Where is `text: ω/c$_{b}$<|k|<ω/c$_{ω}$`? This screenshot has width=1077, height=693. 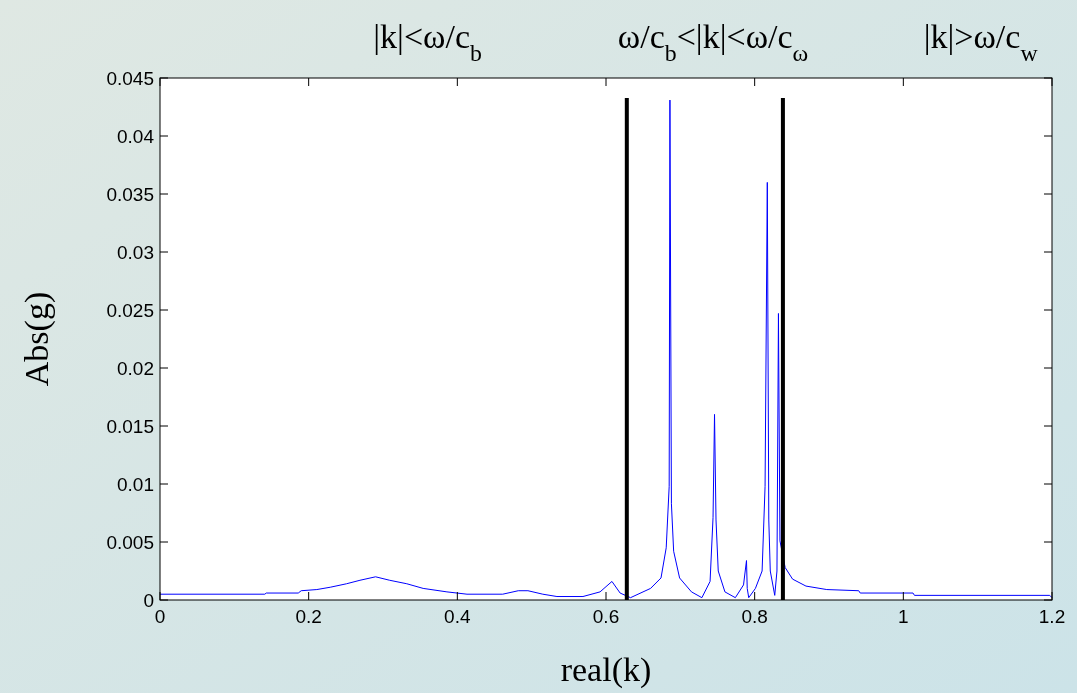
text: ω/c$_{b}$<|k|<ω/c$_{ω}$ is located at coordinates (713, 42).